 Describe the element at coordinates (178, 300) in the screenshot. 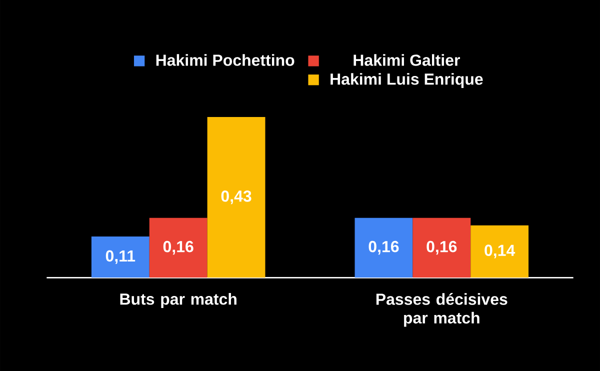

I see `x-tick-label: Buts par match` at that location.